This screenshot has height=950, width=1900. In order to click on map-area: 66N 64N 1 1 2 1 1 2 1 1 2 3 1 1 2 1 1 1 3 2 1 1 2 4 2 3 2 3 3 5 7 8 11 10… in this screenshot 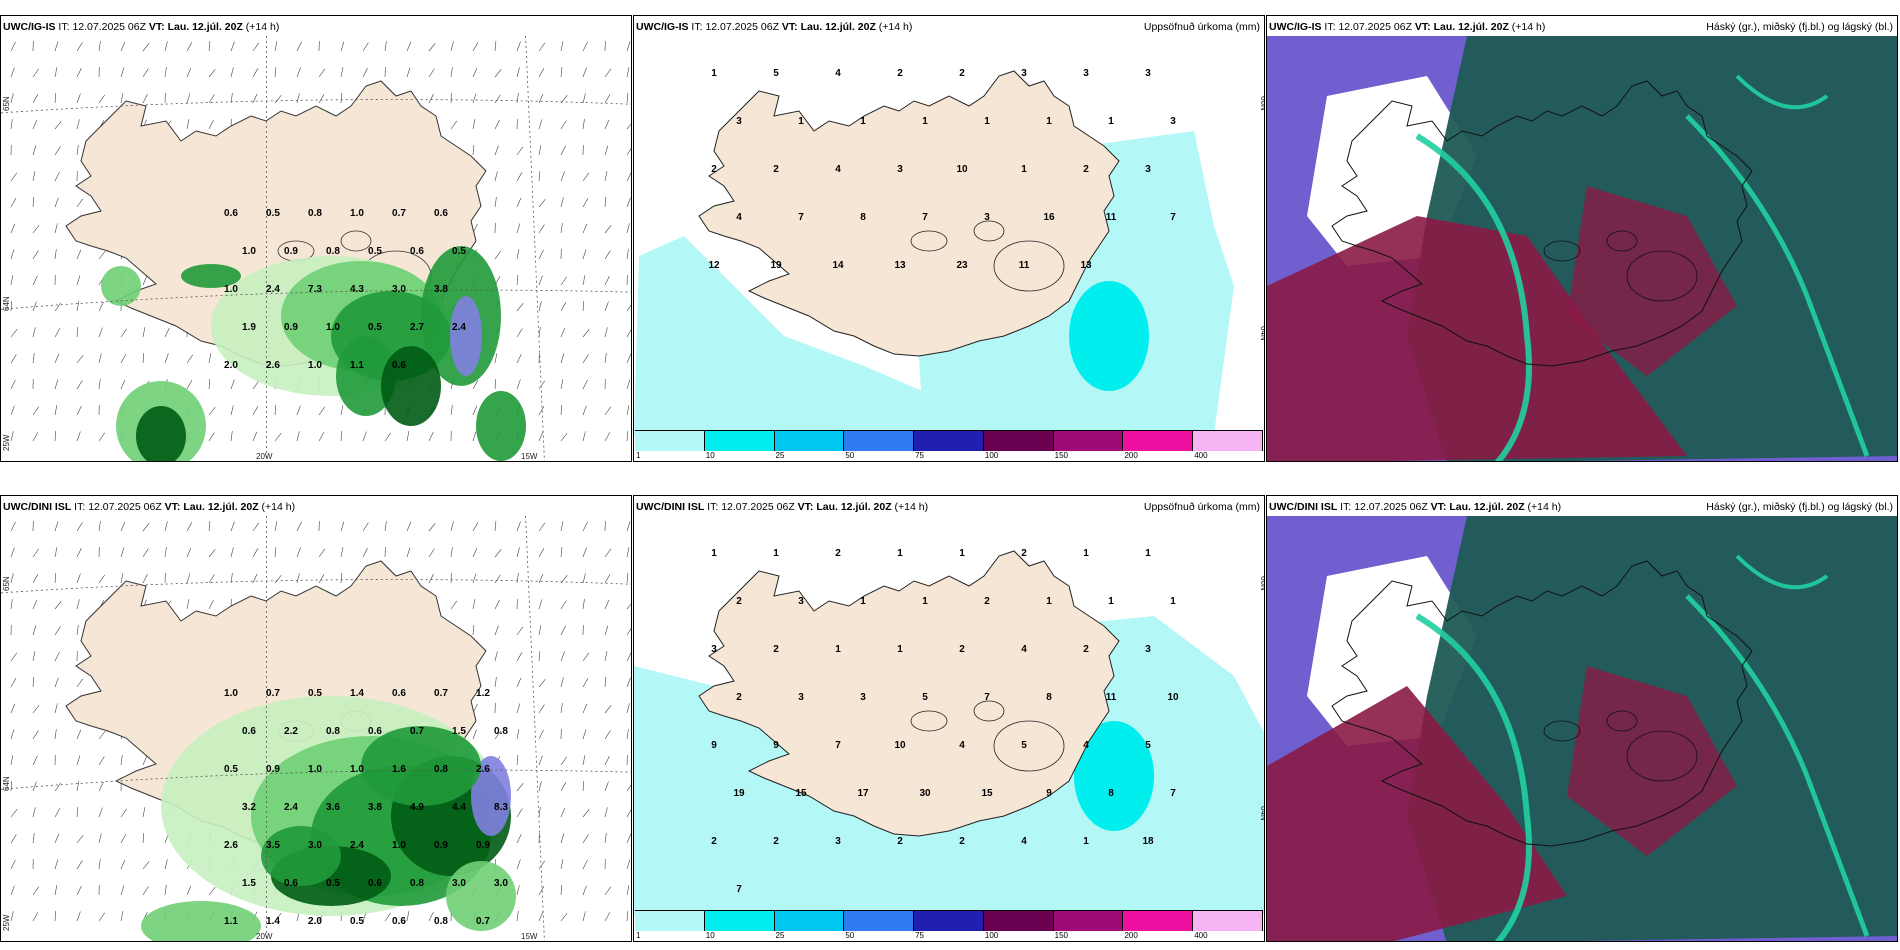, I will do `click(949, 715)`.